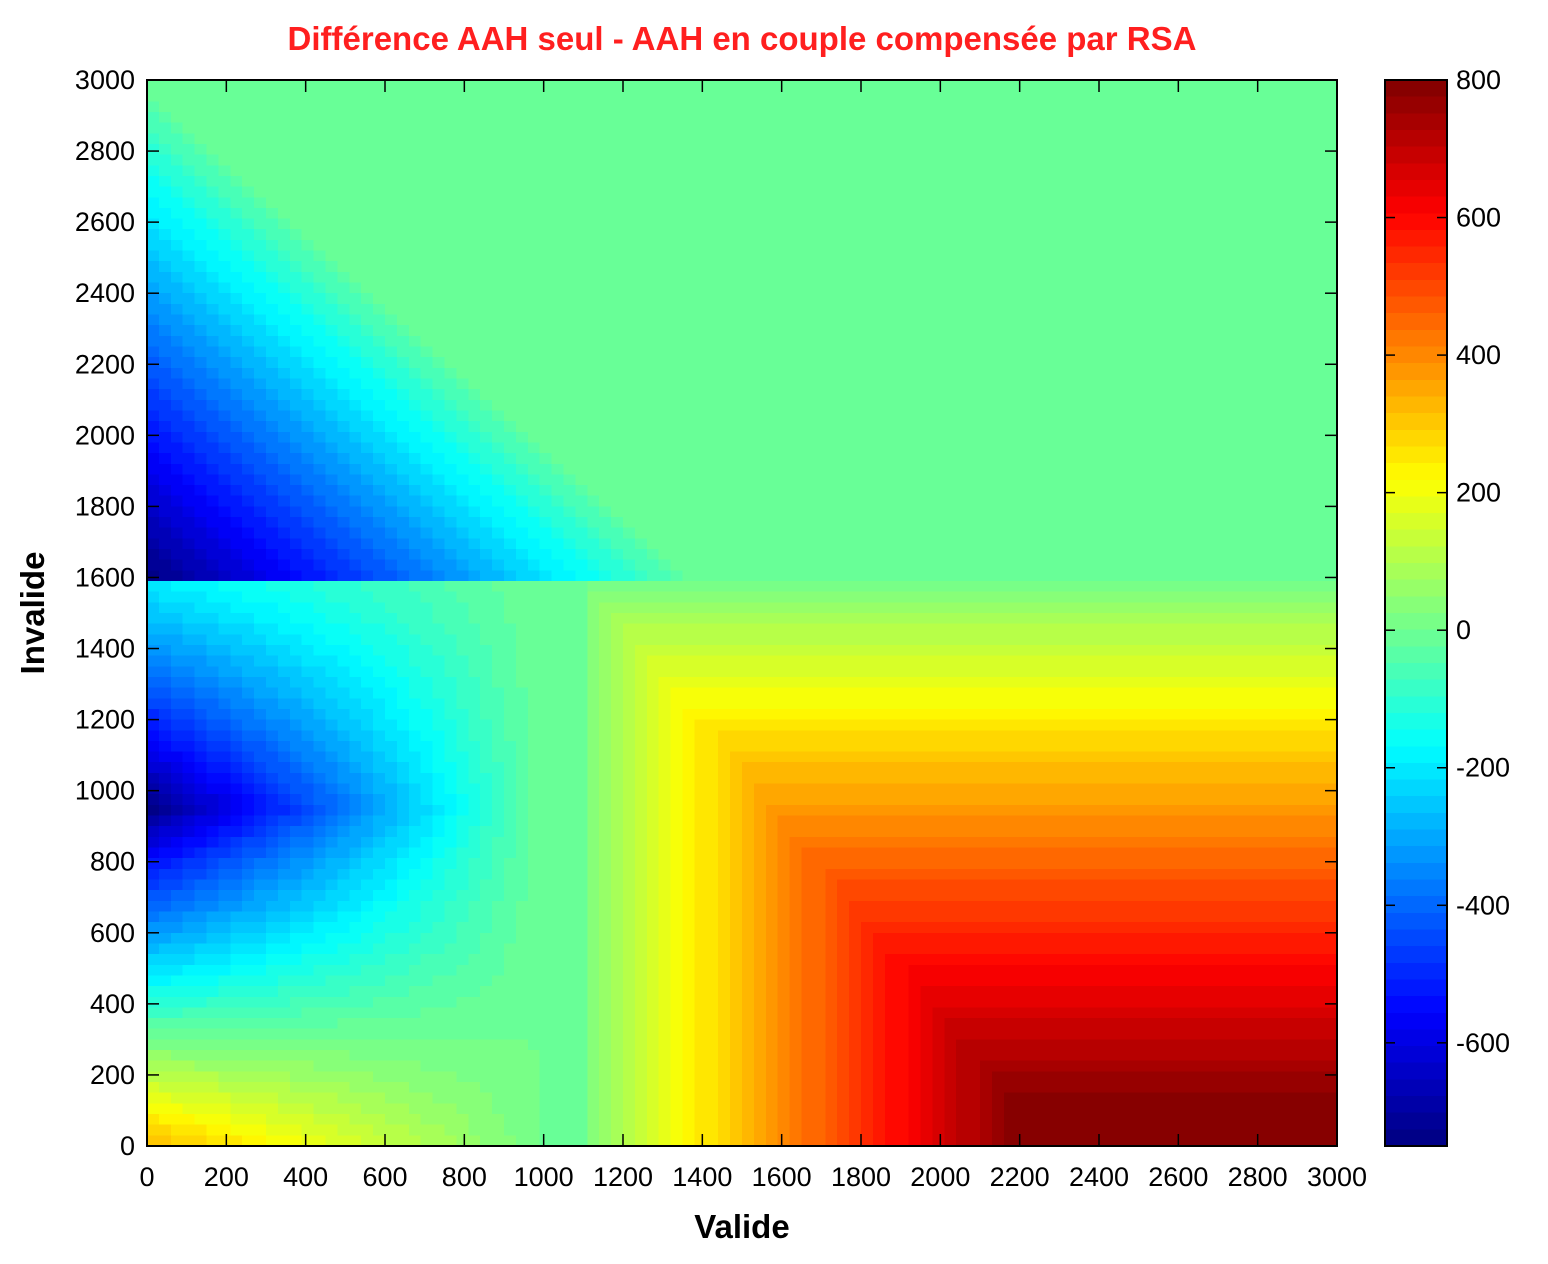 The width and height of the screenshot is (1548, 1264). I want to click on colorbar-tick-label: 600, so click(1478, 218).